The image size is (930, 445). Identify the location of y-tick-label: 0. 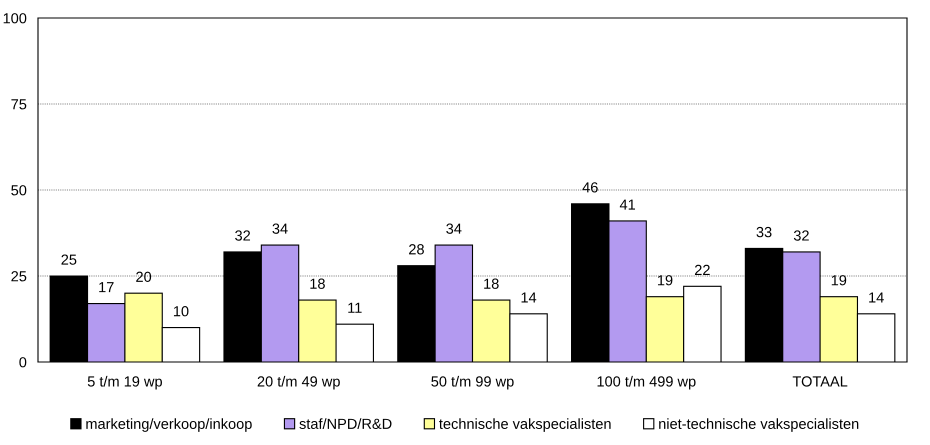
(22, 362).